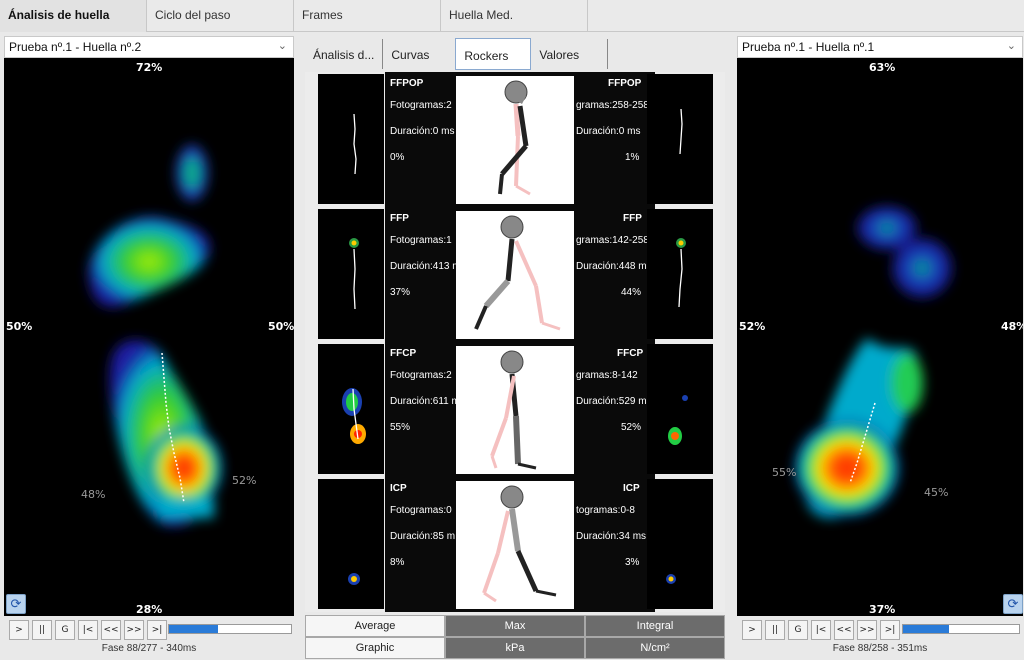 The image size is (1024, 660). I want to click on rocker-name-left: ICP, so click(398, 488).